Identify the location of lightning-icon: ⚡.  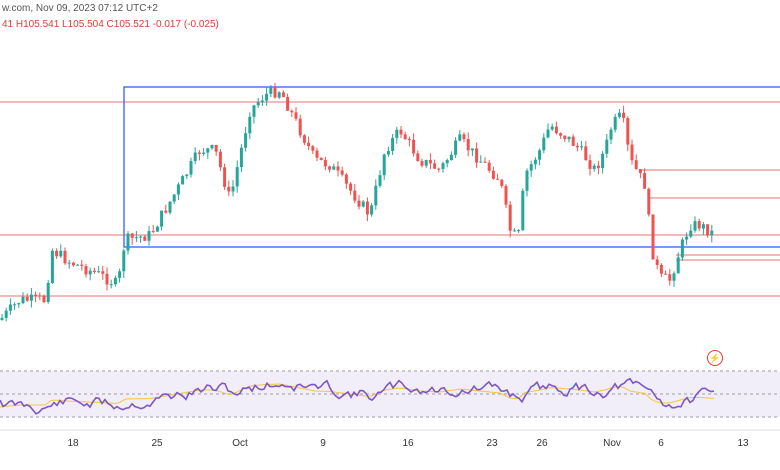
(715, 358).